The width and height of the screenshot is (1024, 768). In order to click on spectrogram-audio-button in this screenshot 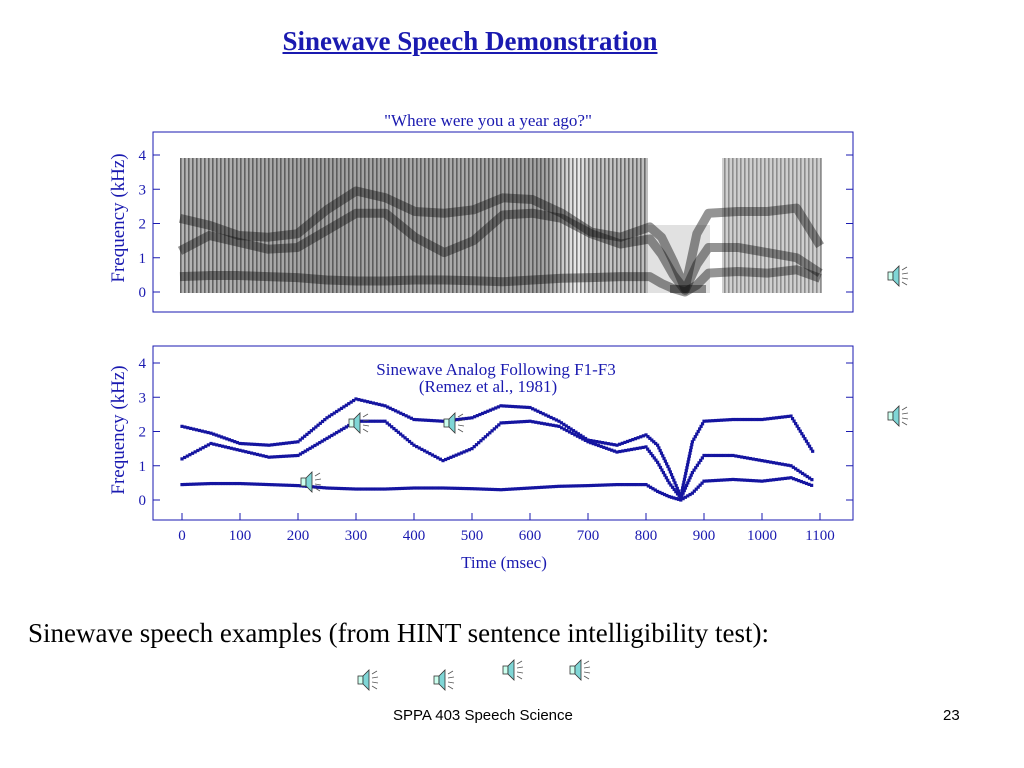, I will do `click(898, 276)`.